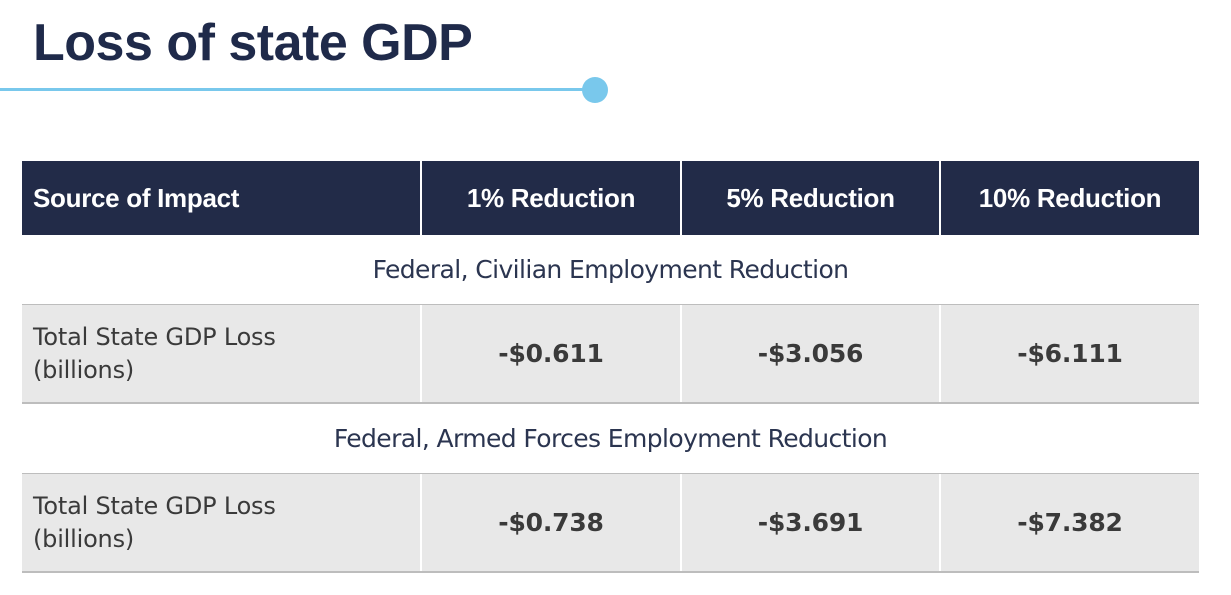  Describe the element at coordinates (1069, 522) in the screenshot. I see `value-10pct: -$7.382` at that location.